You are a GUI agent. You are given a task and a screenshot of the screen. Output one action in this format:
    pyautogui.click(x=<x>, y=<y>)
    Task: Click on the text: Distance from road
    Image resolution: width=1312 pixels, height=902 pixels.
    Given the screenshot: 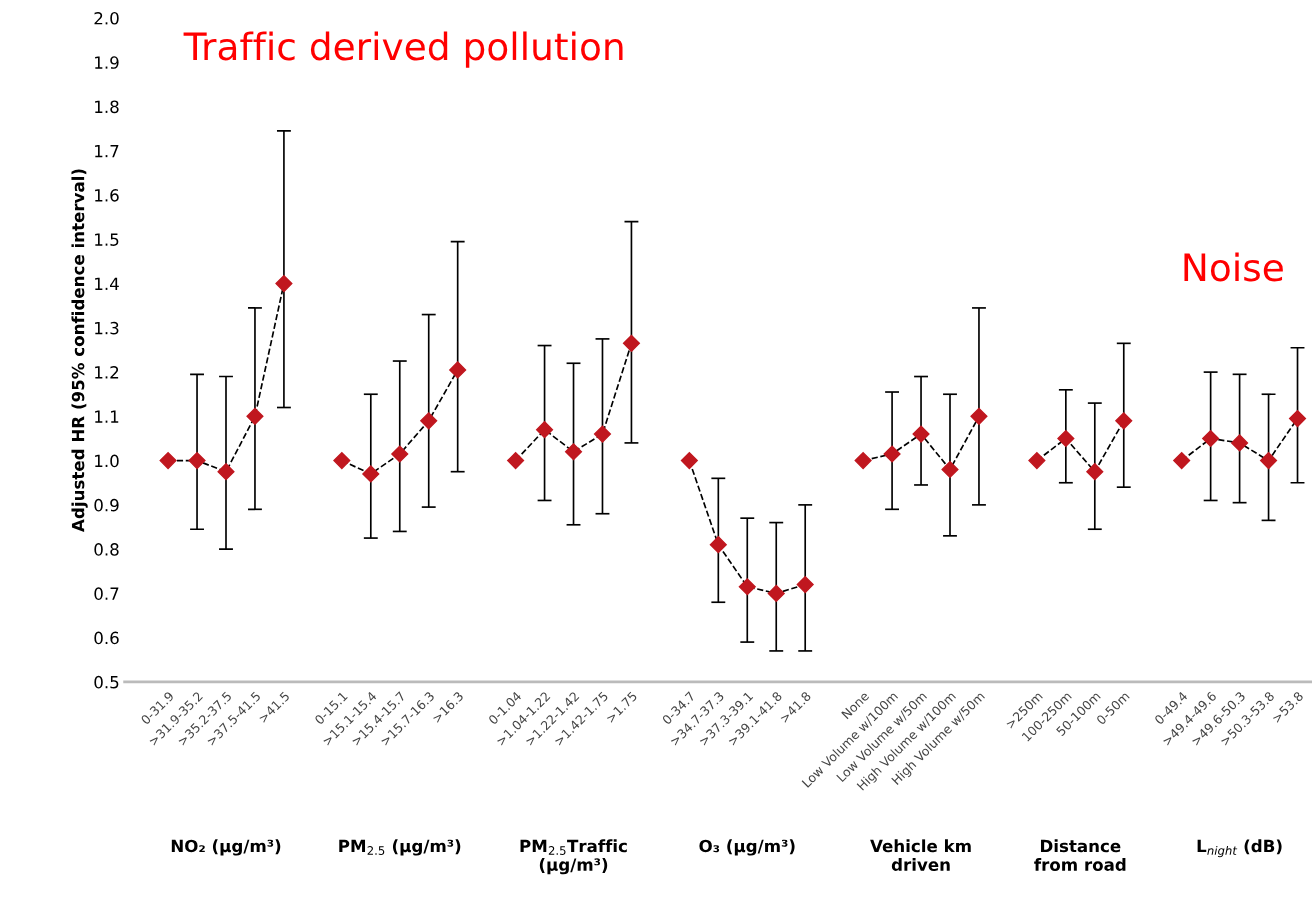 What is the action you would take?
    pyautogui.click(x=1080, y=855)
    